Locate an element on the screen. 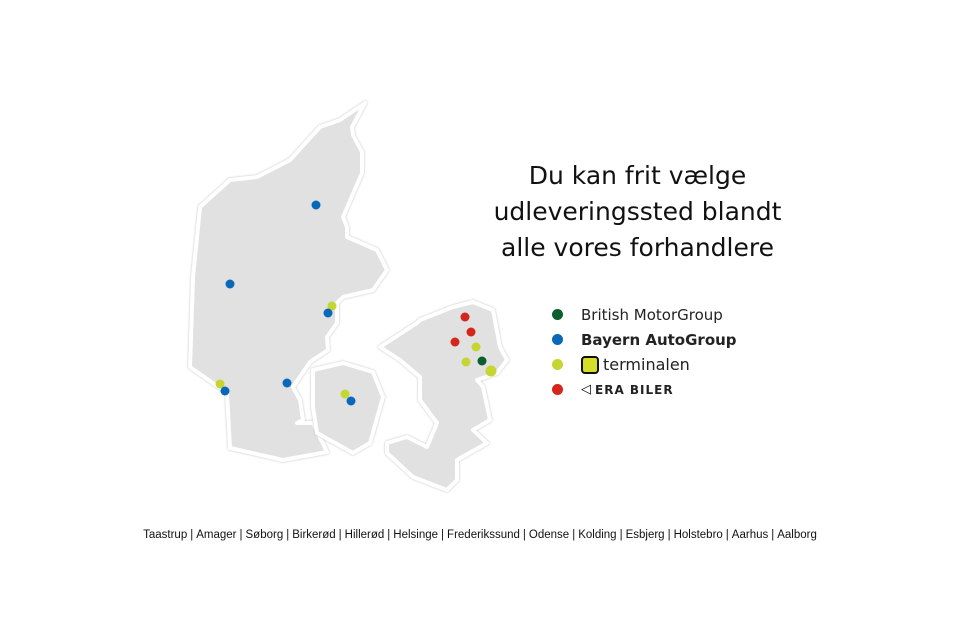 The image size is (960, 640). city-name: Hillerød is located at coordinates (364, 535).